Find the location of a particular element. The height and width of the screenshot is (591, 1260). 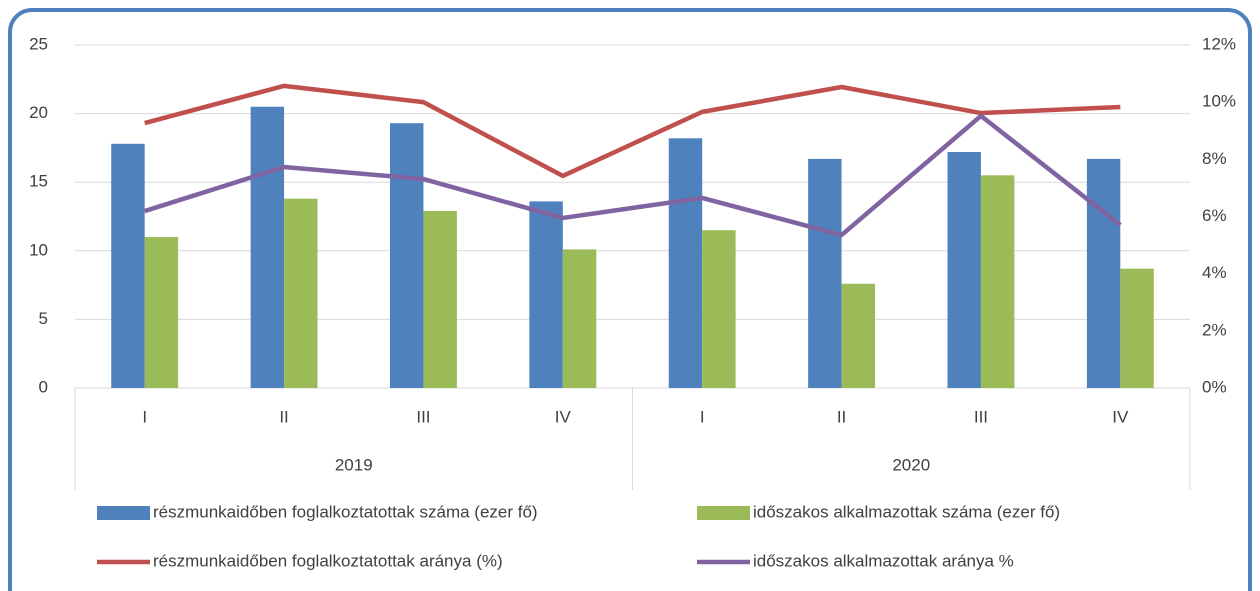

y-tick-label: 10 is located at coordinates (38, 249).